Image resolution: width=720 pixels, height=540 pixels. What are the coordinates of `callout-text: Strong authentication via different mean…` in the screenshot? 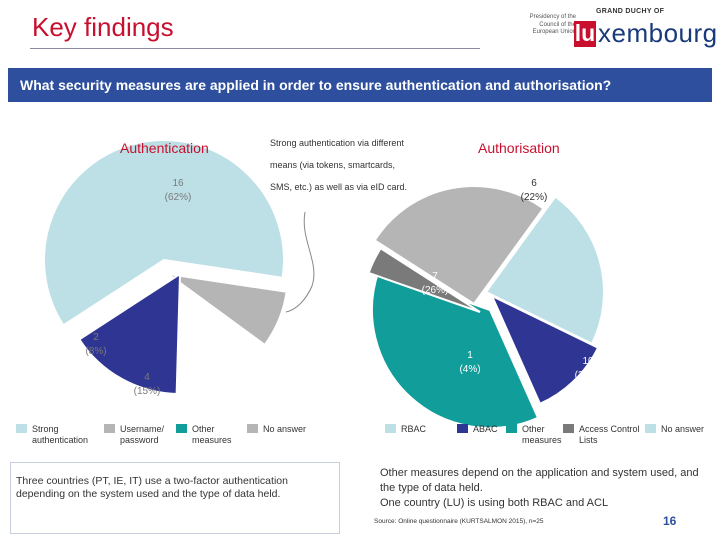 It's located at (339, 165).